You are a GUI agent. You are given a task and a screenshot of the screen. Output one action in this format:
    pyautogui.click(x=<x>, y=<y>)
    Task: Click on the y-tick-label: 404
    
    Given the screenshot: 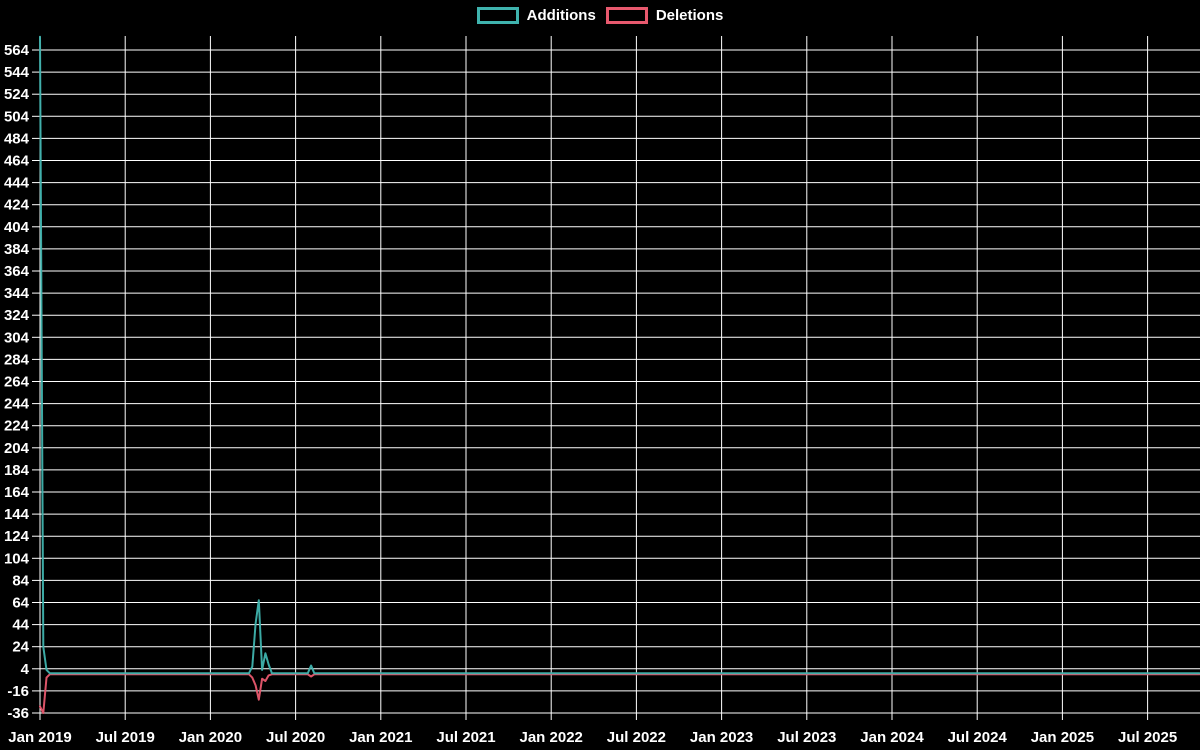 What is the action you would take?
    pyautogui.click(x=17, y=227)
    